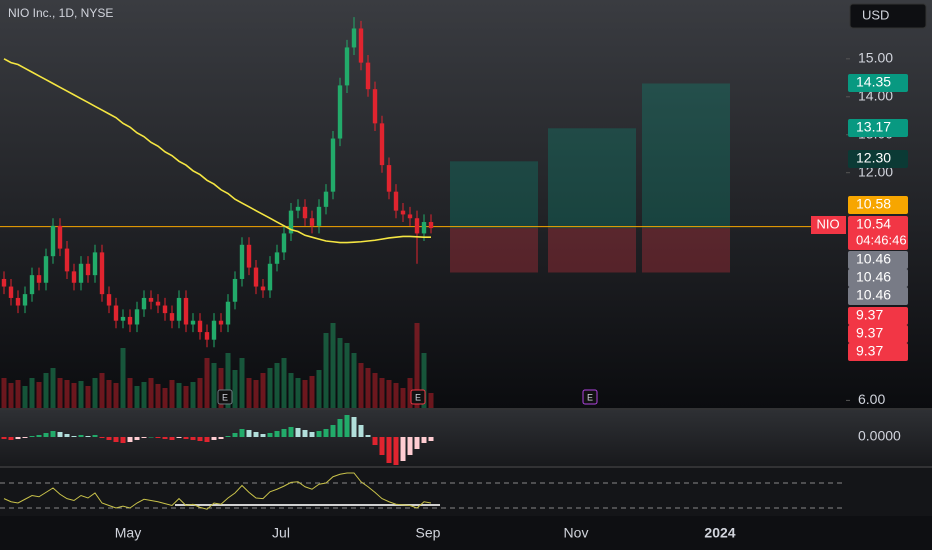 Image resolution: width=932 pixels, height=550 pixels. What do you see at coordinates (428, 533) in the screenshot?
I see `x-tick-label: Sep` at bounding box center [428, 533].